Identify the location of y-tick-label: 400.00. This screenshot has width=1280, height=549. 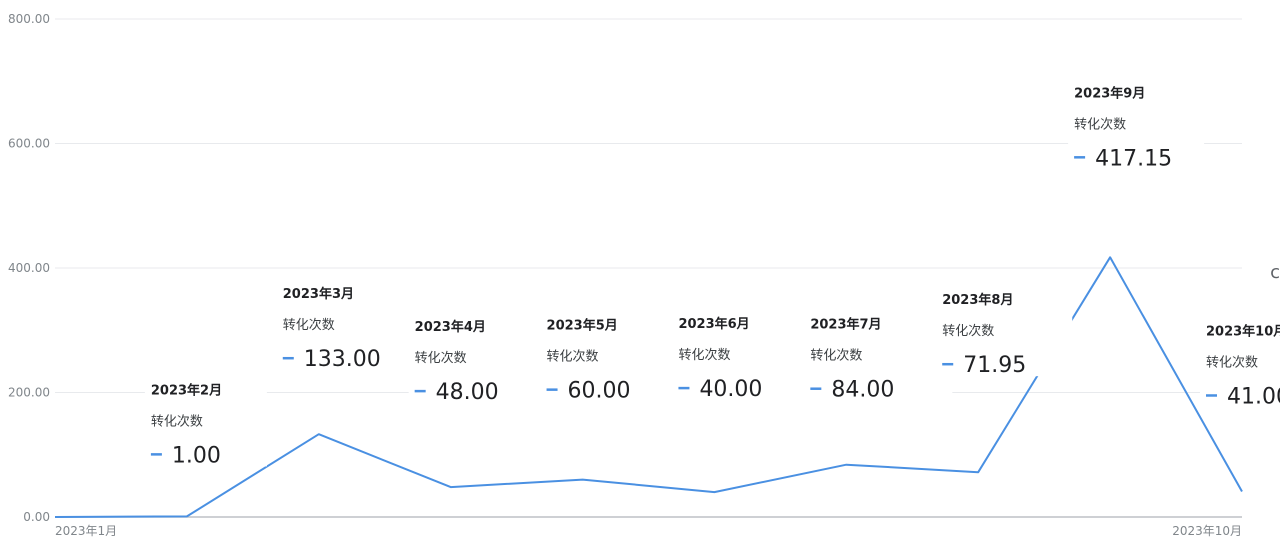
(29, 268).